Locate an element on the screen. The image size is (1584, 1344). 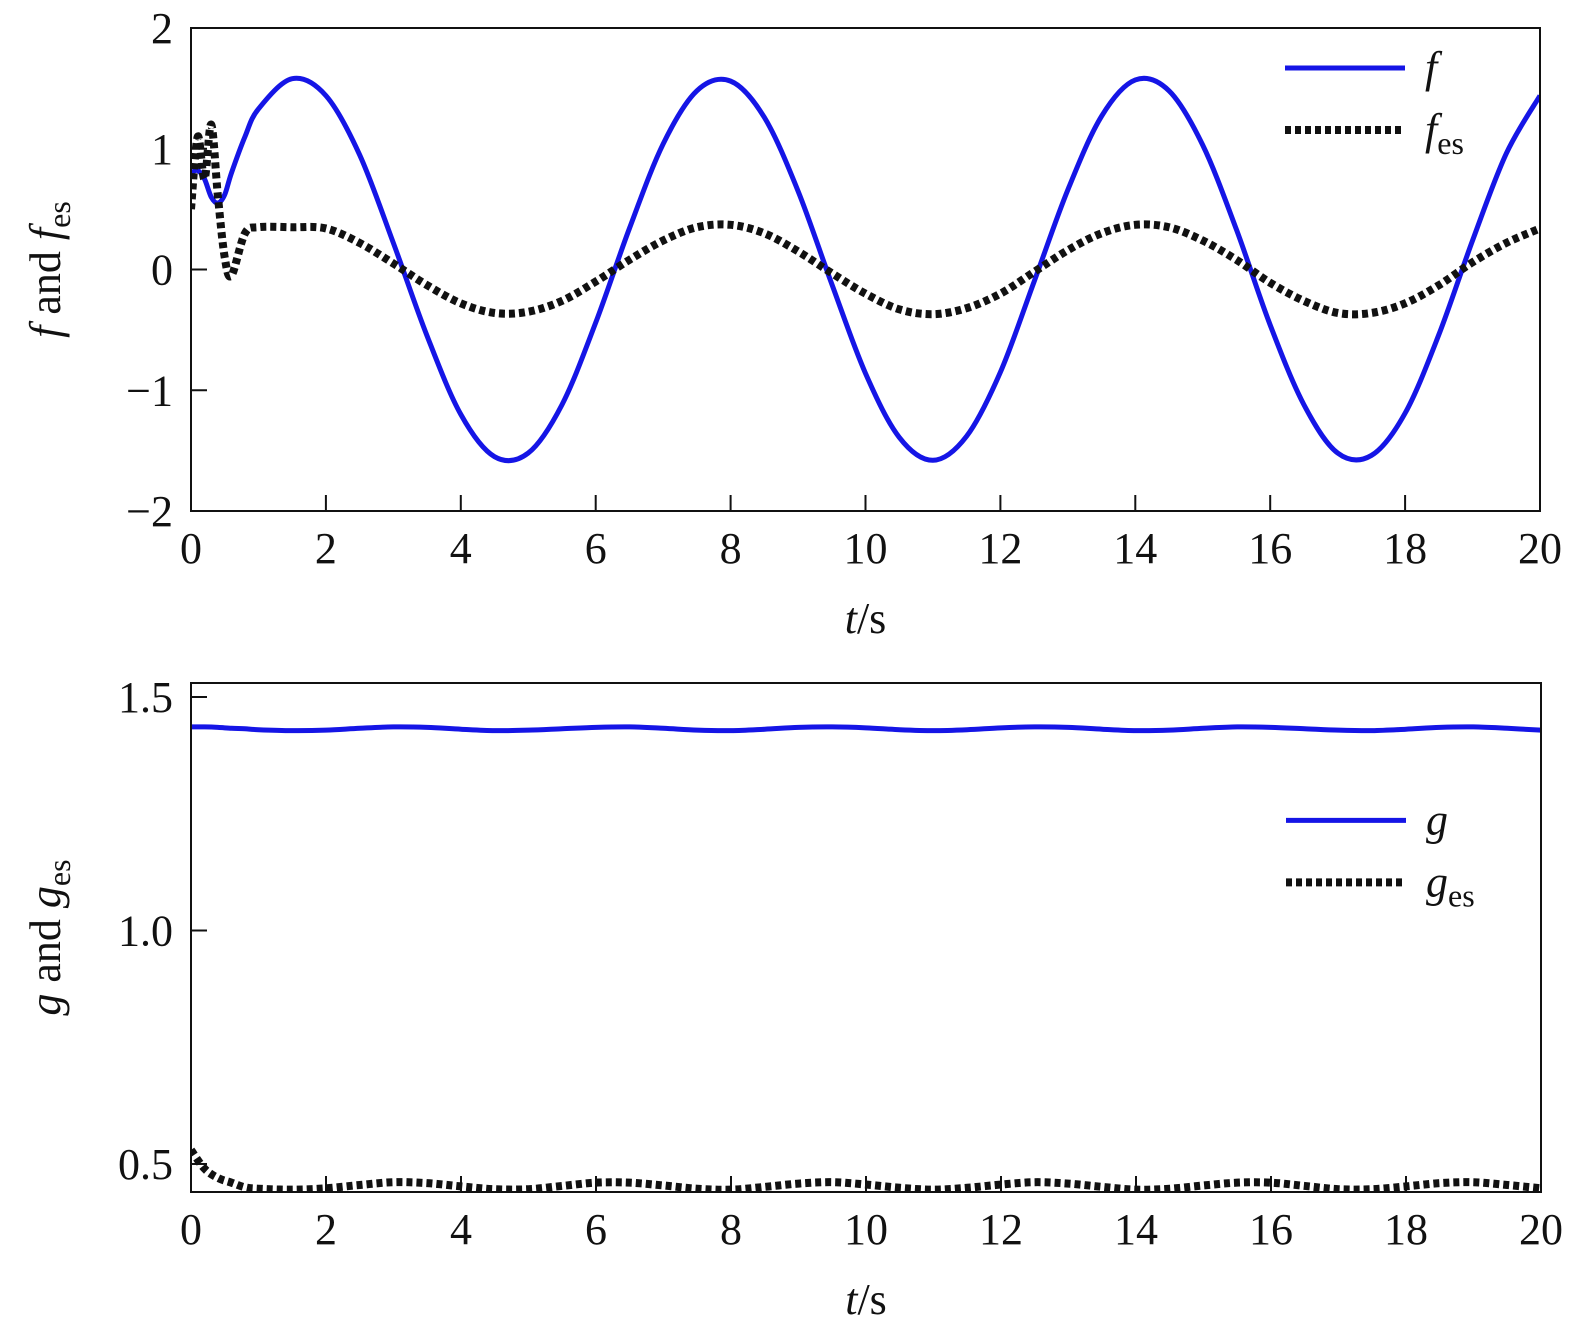
legend-label: f is located at coordinates (1434, 67).